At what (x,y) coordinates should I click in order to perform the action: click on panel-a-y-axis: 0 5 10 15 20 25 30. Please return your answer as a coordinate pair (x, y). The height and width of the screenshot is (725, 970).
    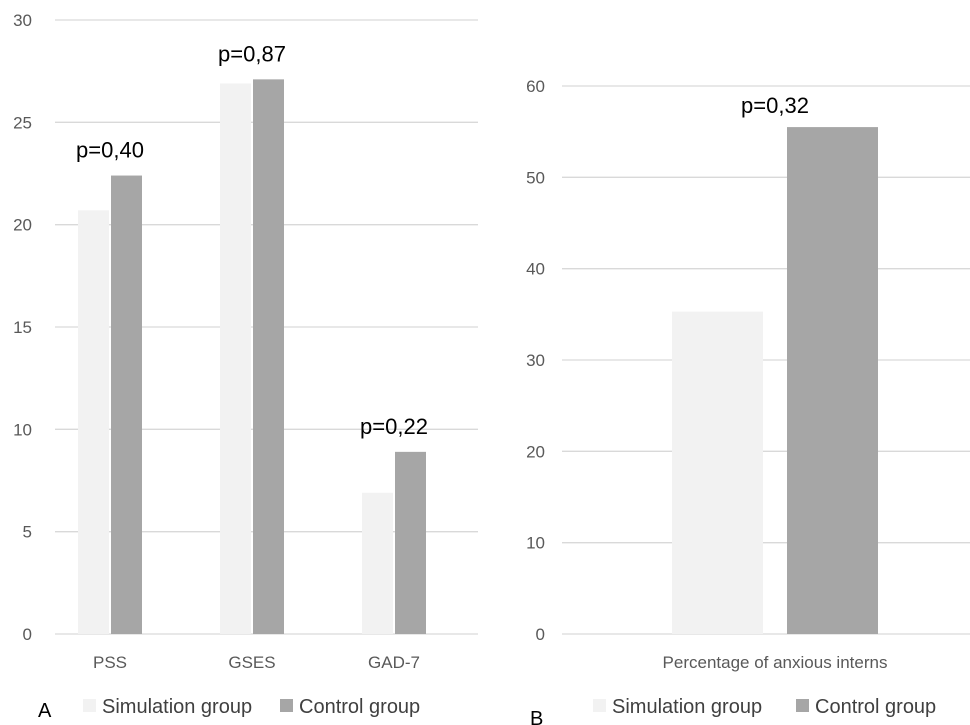
    Looking at the image, I should click on (22, 327).